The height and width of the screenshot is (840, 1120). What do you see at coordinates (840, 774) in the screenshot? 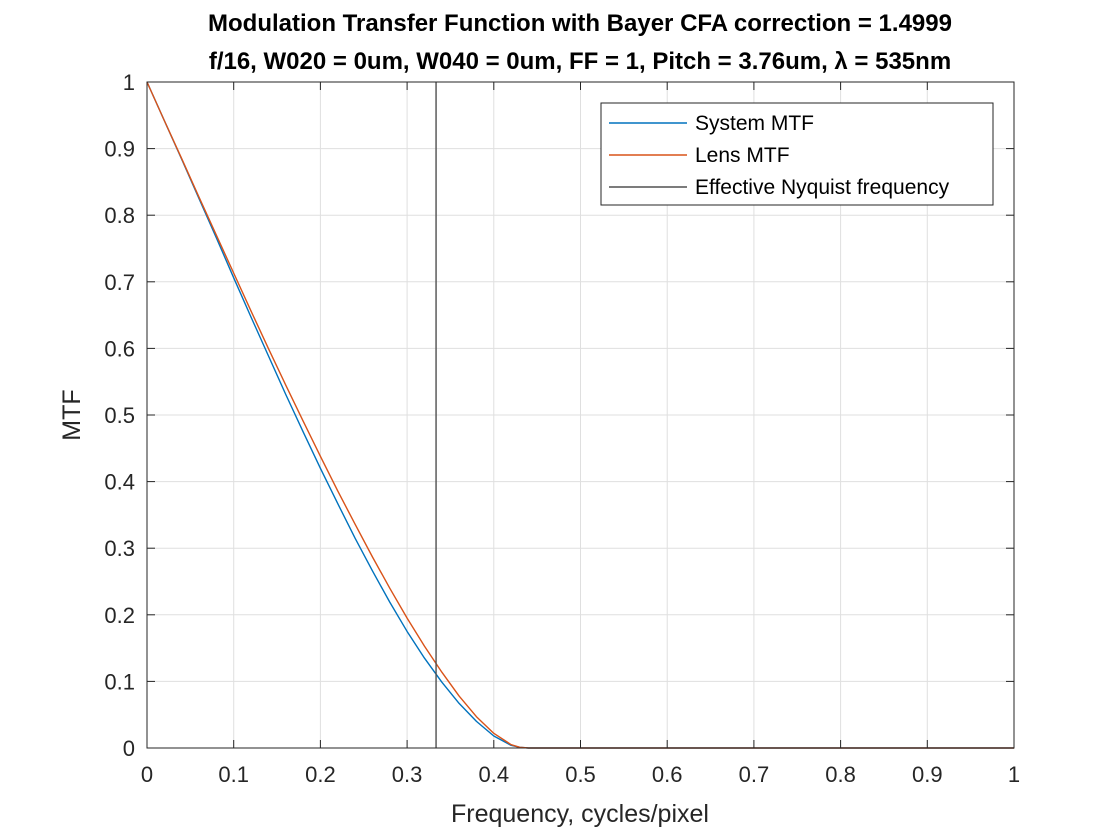
I see `x-tick-label: 0.8` at bounding box center [840, 774].